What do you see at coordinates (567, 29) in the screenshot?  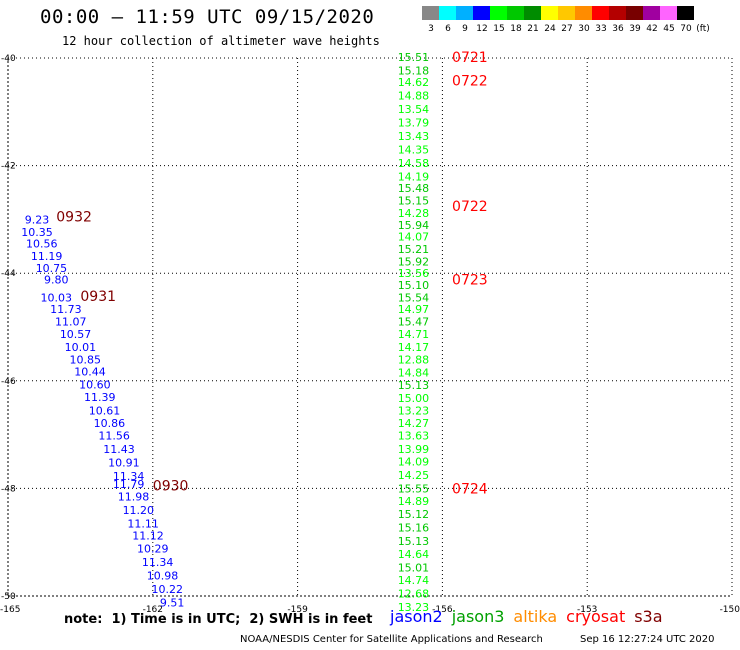 I see `scale-label-27: 27` at bounding box center [567, 29].